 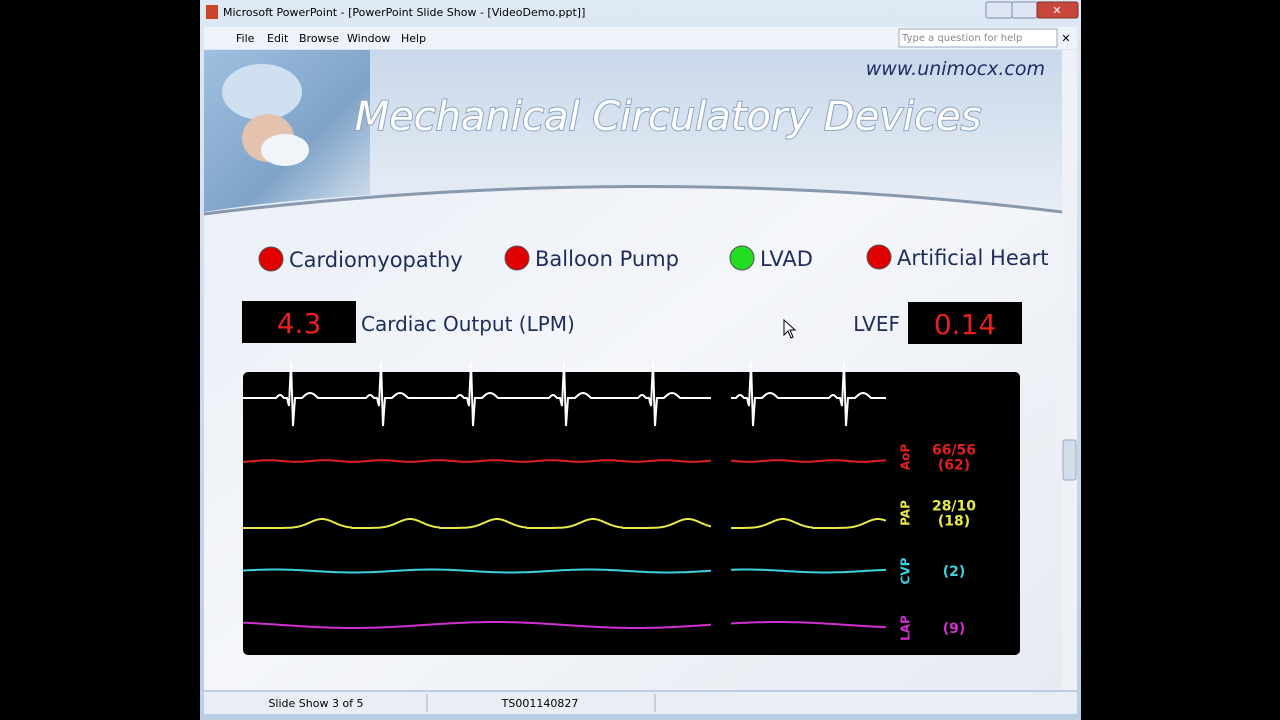 What do you see at coordinates (607, 259) in the screenshot?
I see `indicator-label: Balloon Pump` at bounding box center [607, 259].